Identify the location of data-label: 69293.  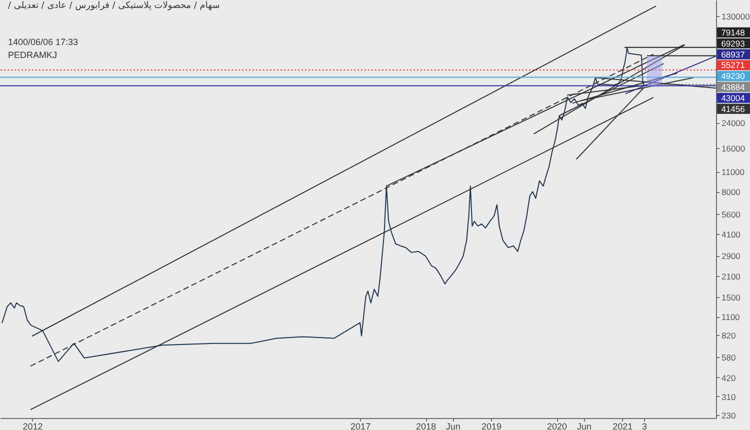
(733, 43).